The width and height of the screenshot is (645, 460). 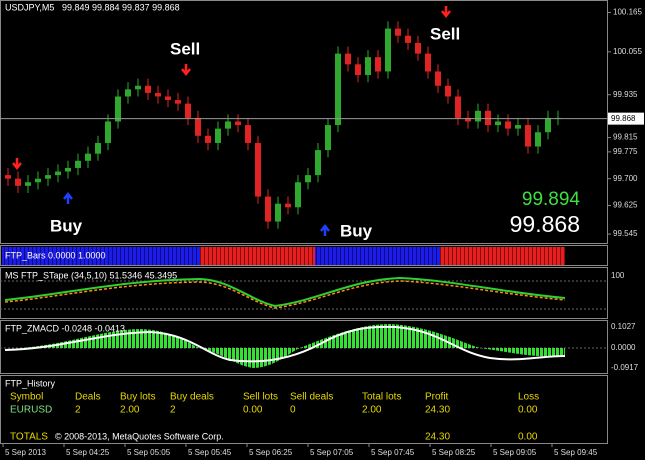 What do you see at coordinates (393, 452) in the screenshot?
I see `time-label: 5 Sep 07:45` at bounding box center [393, 452].